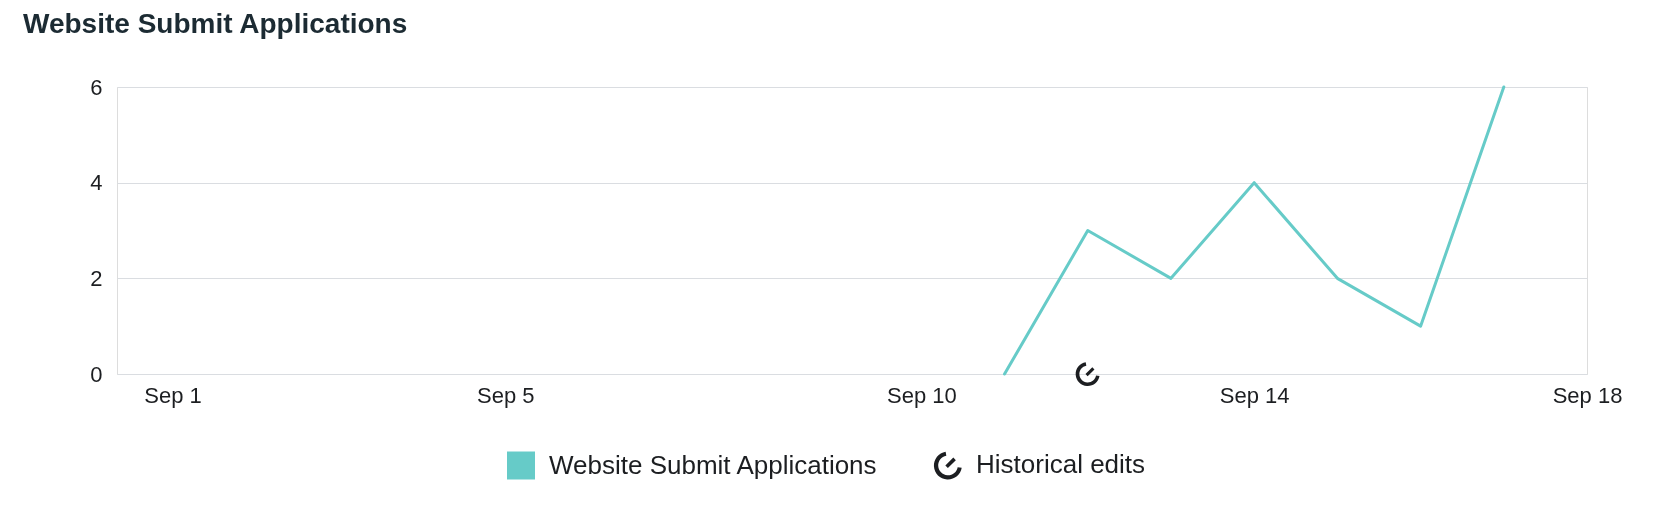 Image resolution: width=1680 pixels, height=512 pixels. I want to click on x-tick-label: Sep 18, so click(1587, 395).